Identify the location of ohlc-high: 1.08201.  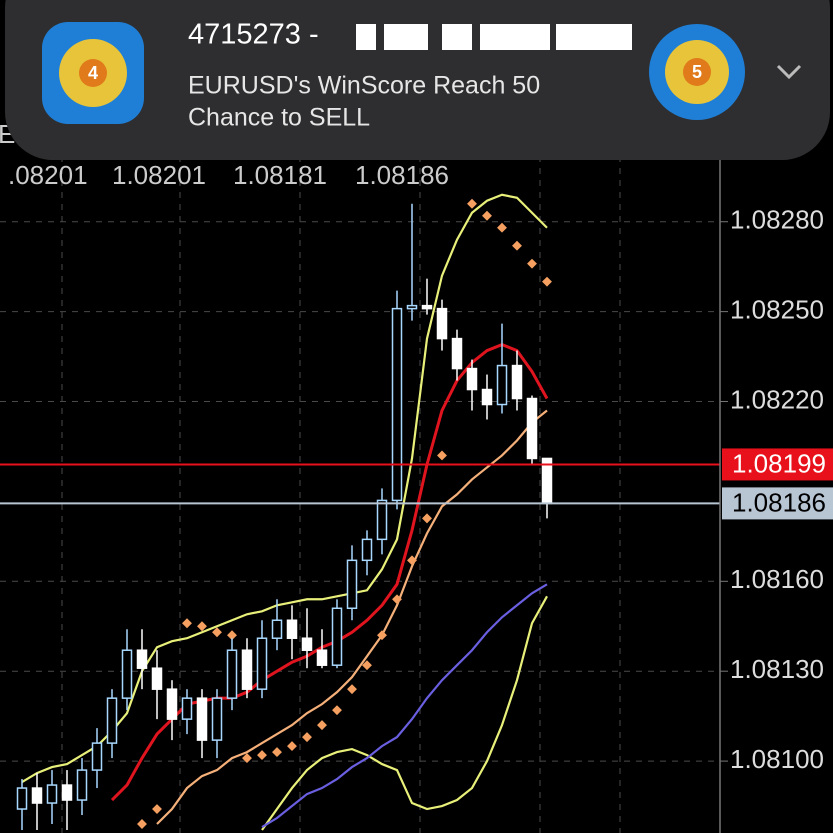
(159, 175).